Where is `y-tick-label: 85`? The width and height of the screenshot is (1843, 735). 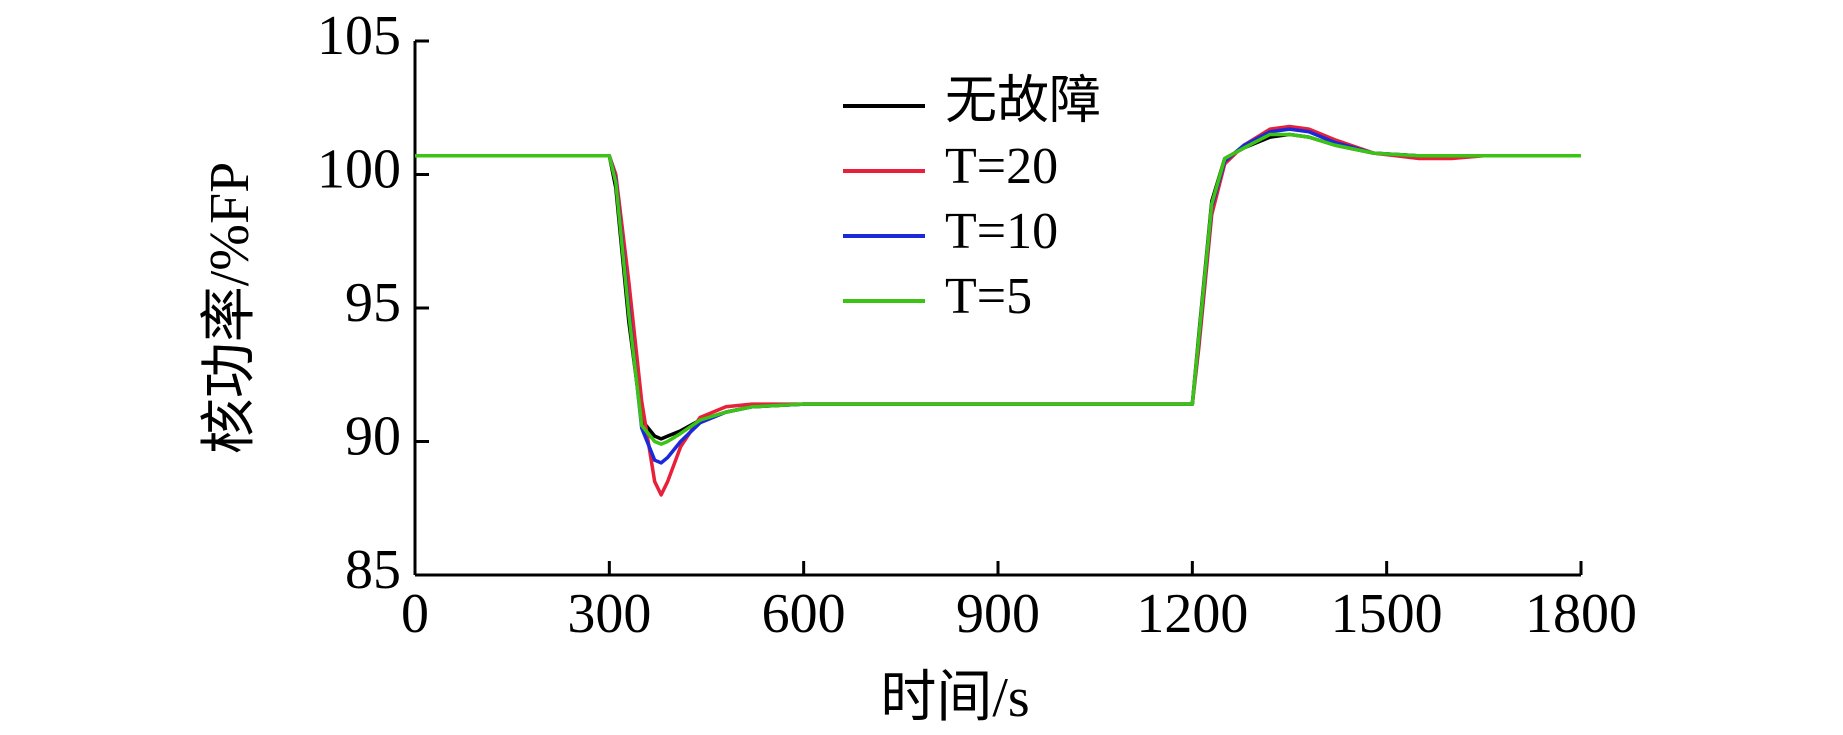
y-tick-label: 85 is located at coordinates (373, 570).